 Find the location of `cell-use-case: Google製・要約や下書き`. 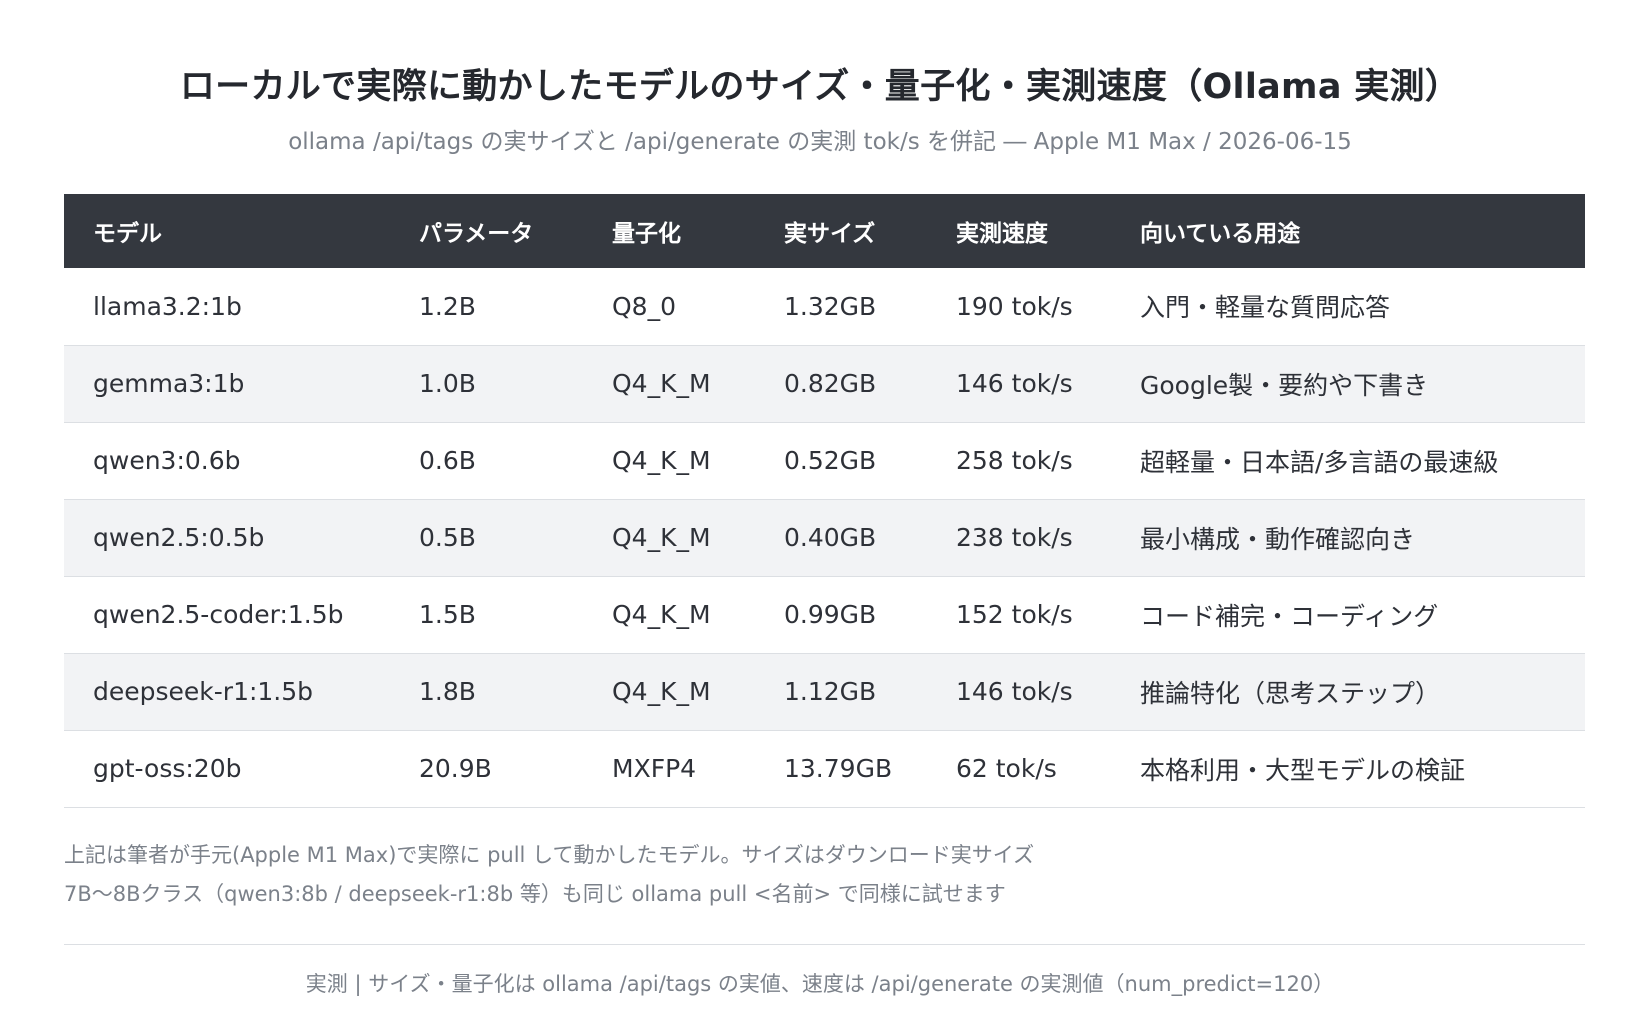

cell-use-case: Google製・要約や下書き is located at coordinates (1348, 384).